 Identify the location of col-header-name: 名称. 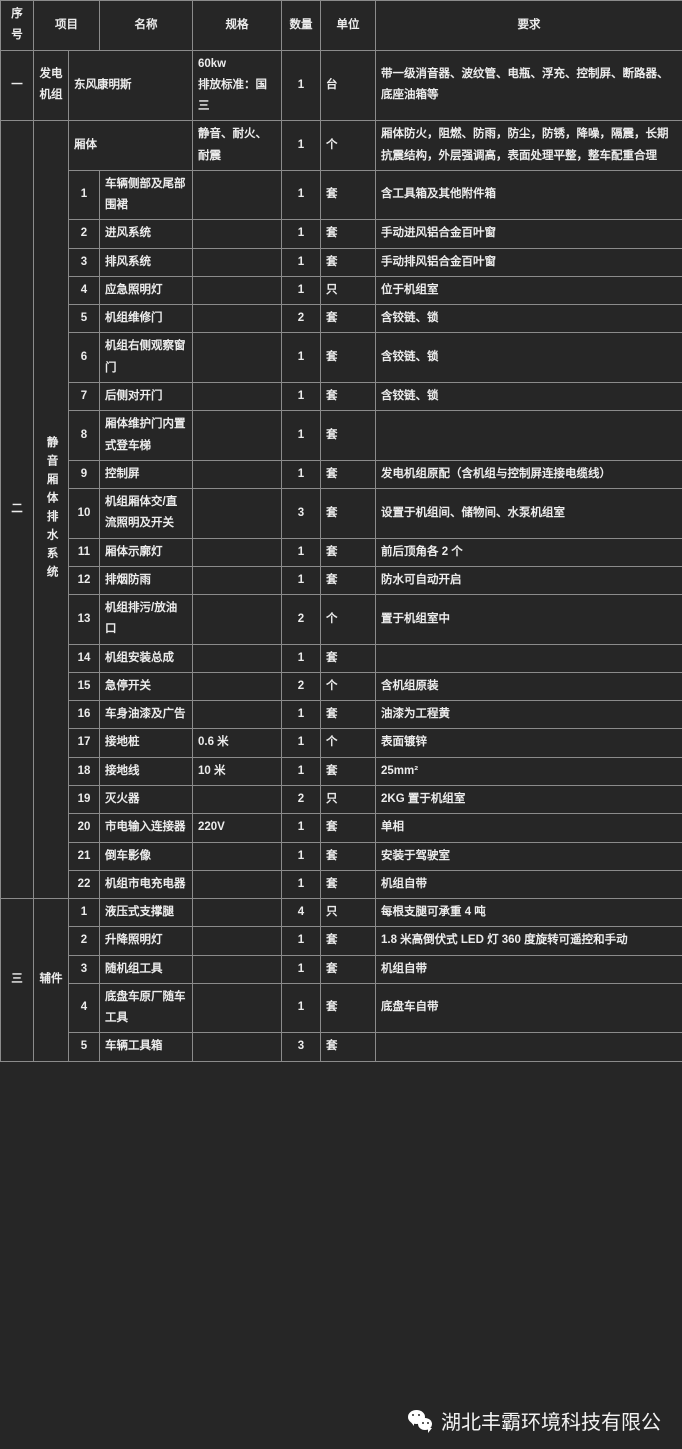
(146, 25).